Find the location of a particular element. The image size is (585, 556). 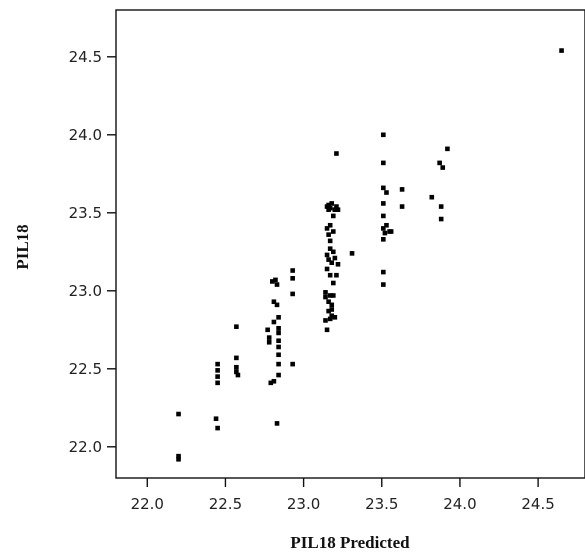

x-tick-label: 23.0 is located at coordinates (303, 504).